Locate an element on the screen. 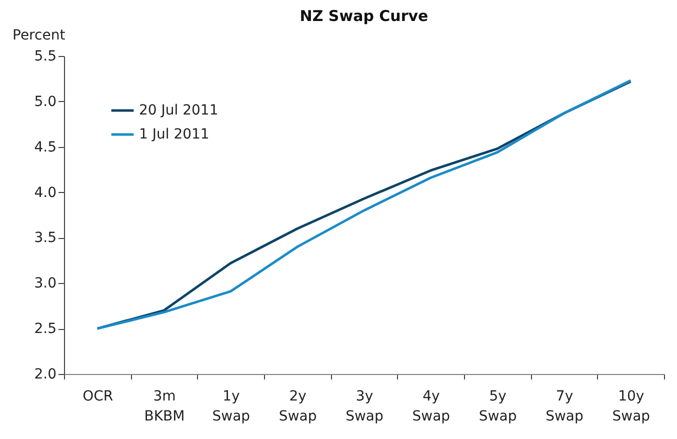 The height and width of the screenshot is (439, 677). y-tick-label: 5.5 is located at coordinates (45, 56).